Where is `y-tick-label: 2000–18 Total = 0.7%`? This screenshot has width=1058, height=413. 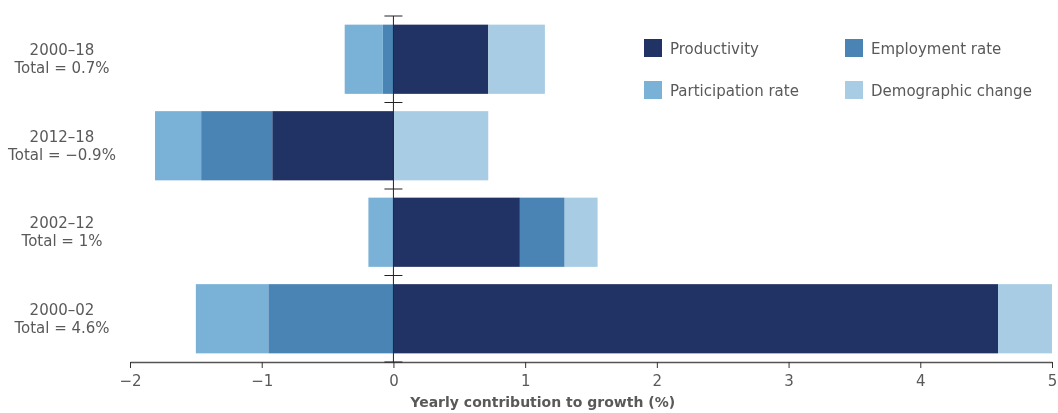
y-tick-label: 2000–18 Total = 0.7% is located at coordinates (61, 59).